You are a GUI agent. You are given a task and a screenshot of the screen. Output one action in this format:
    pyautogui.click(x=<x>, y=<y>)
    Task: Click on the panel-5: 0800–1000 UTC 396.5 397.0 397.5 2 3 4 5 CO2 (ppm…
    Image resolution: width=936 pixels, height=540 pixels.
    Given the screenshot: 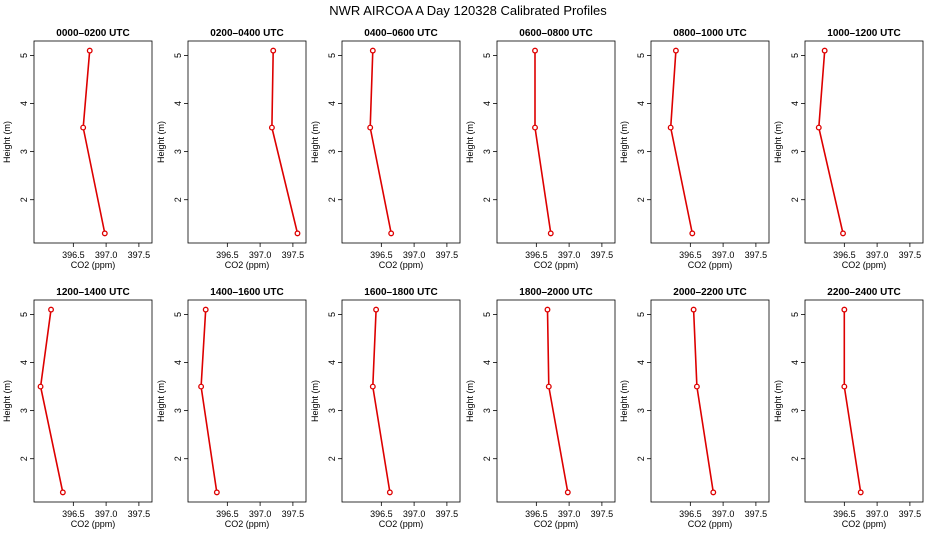 What is the action you would take?
    pyautogui.click(x=694, y=149)
    